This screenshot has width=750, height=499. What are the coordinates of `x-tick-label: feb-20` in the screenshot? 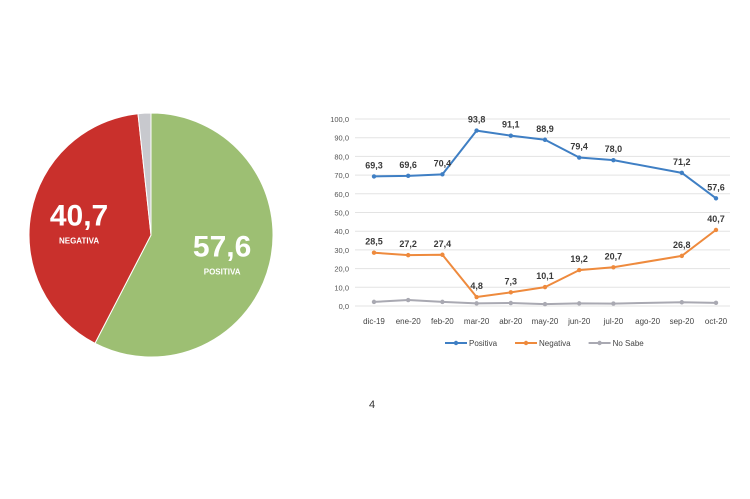 It's located at (442, 321).